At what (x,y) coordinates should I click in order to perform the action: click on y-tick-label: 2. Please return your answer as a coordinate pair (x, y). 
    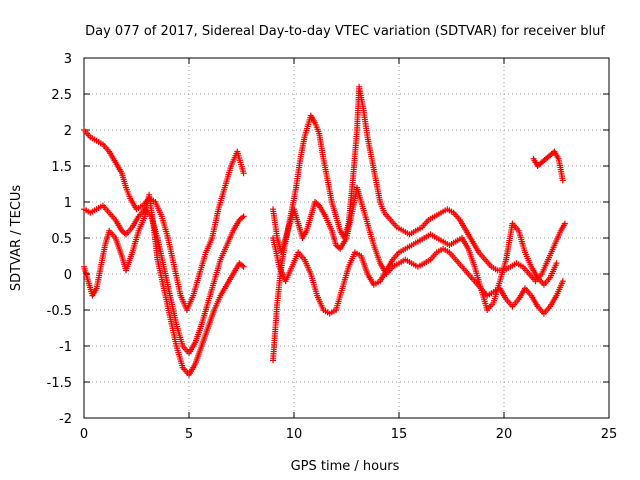
    Looking at the image, I should click on (68, 131).